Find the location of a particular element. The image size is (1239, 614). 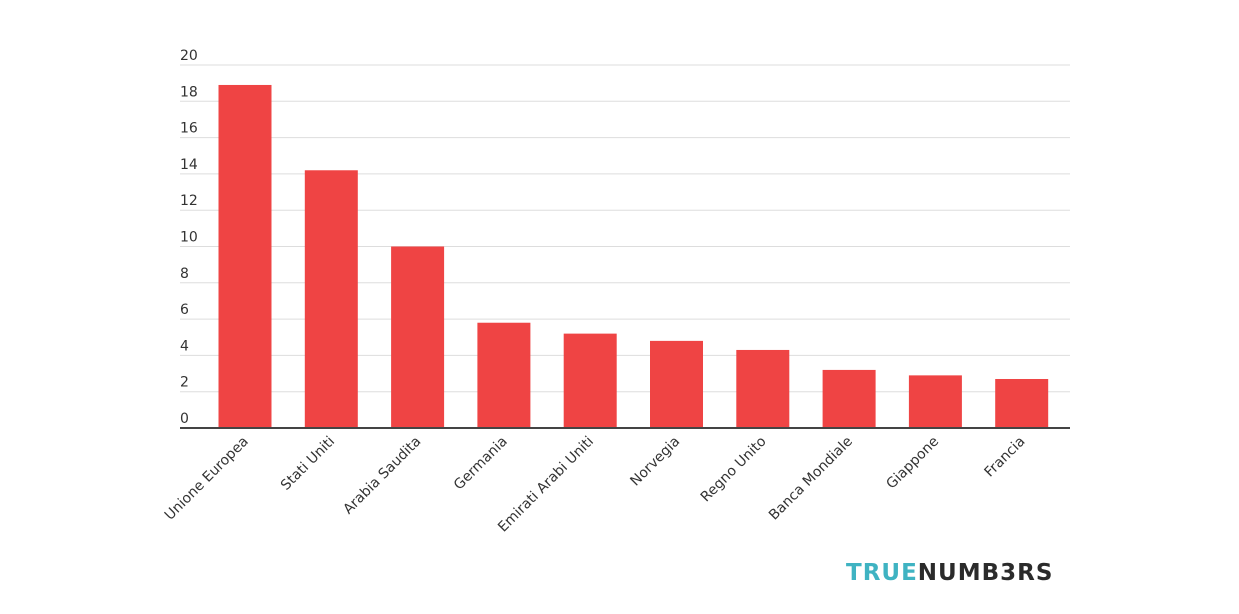

y-tick-label: 18 is located at coordinates (189, 92).